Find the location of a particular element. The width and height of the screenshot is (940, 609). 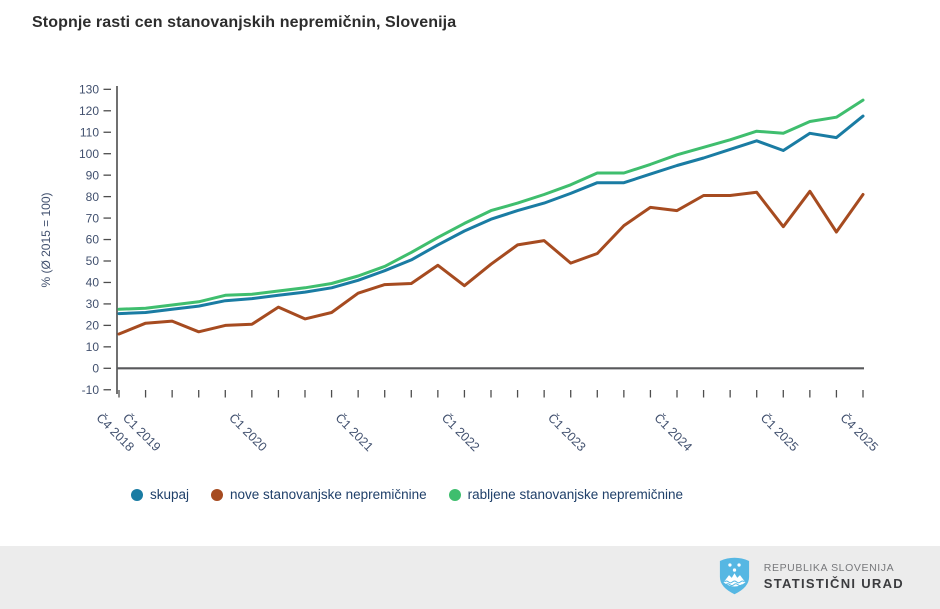

y-tick-label: 70 is located at coordinates (93, 218).